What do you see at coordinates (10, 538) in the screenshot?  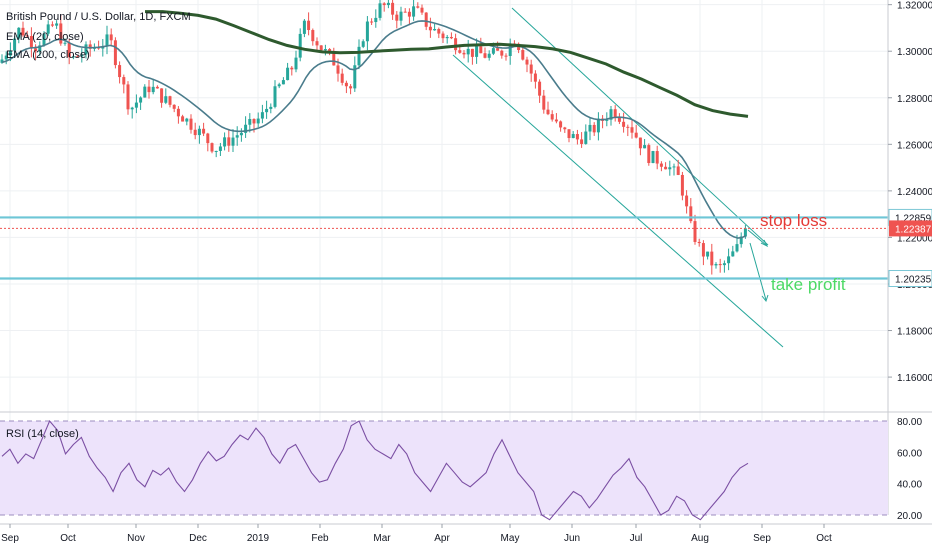 I see `time-tick-label: Sep` at bounding box center [10, 538].